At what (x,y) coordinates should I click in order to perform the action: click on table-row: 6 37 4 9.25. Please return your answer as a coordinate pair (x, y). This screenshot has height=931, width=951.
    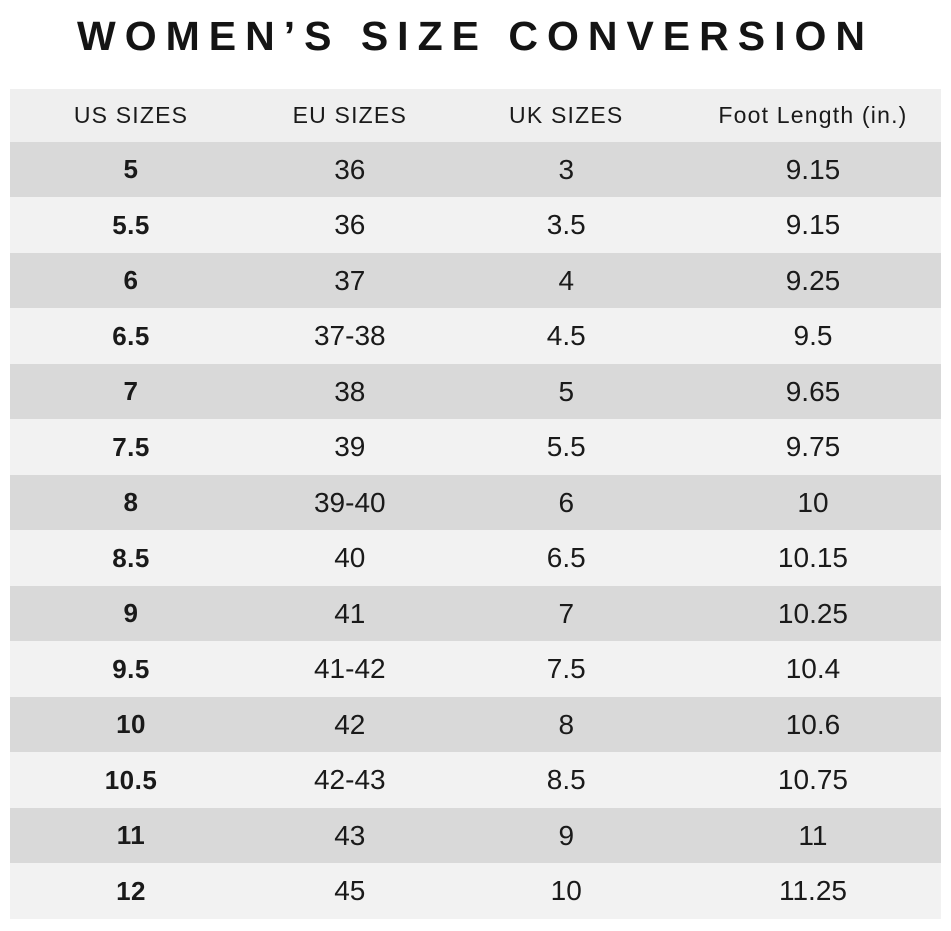
    Looking at the image, I should click on (475, 280).